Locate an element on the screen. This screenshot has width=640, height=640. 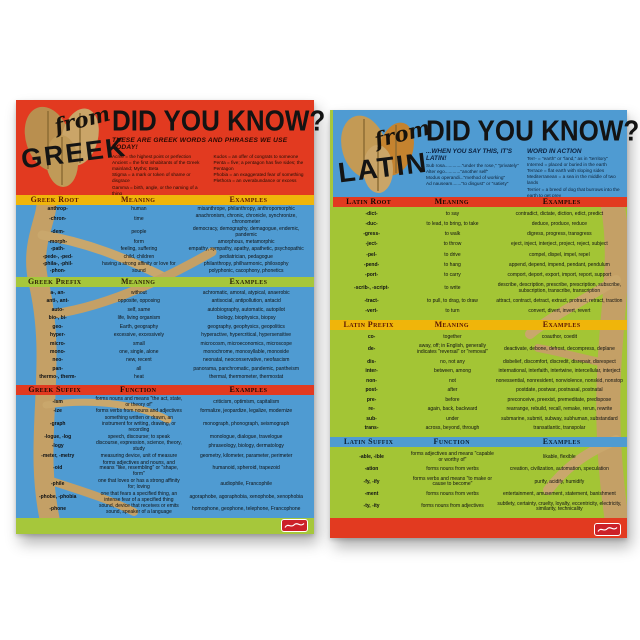
term-cell: -phobe, -phobia is located at coordinates (57, 496).